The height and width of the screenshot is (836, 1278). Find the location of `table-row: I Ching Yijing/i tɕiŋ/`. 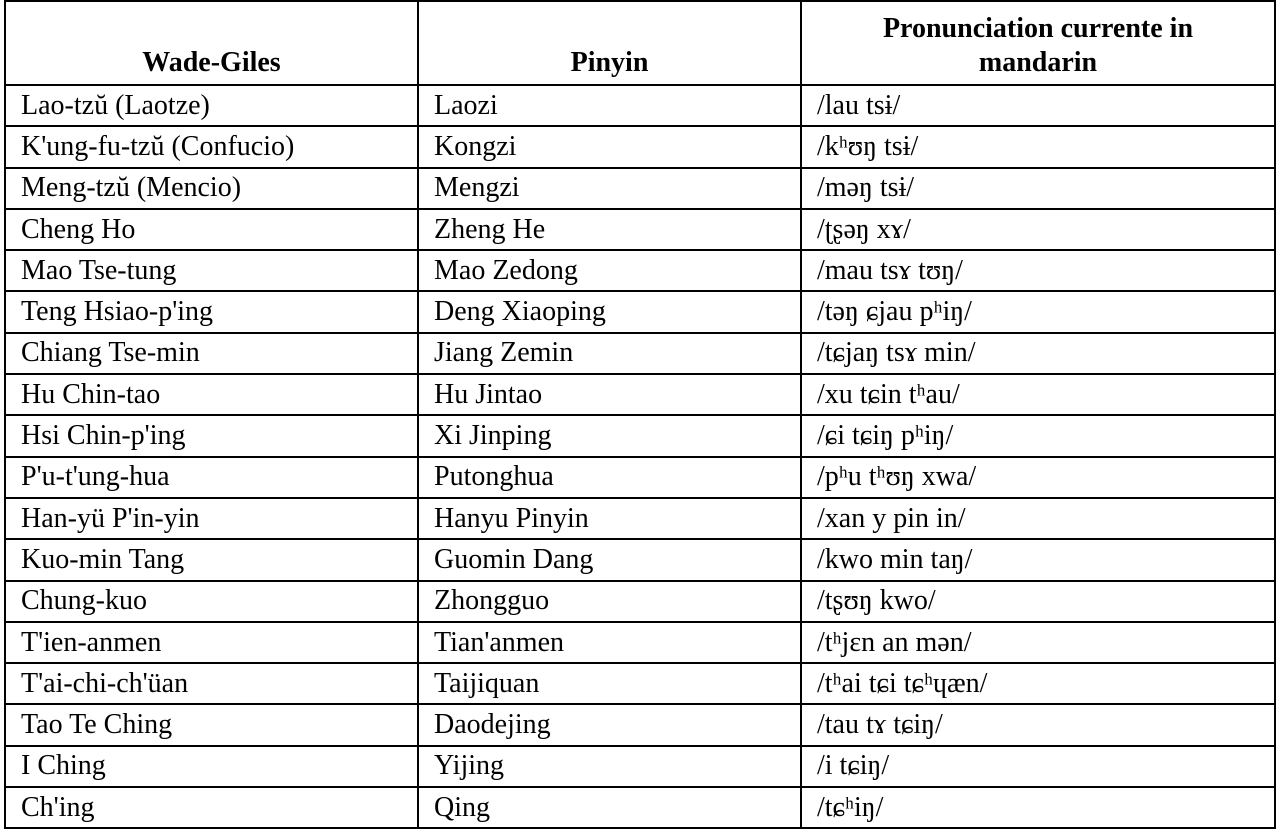

table-row: I Ching Yijing/i tɕiŋ/ is located at coordinates (640, 766).